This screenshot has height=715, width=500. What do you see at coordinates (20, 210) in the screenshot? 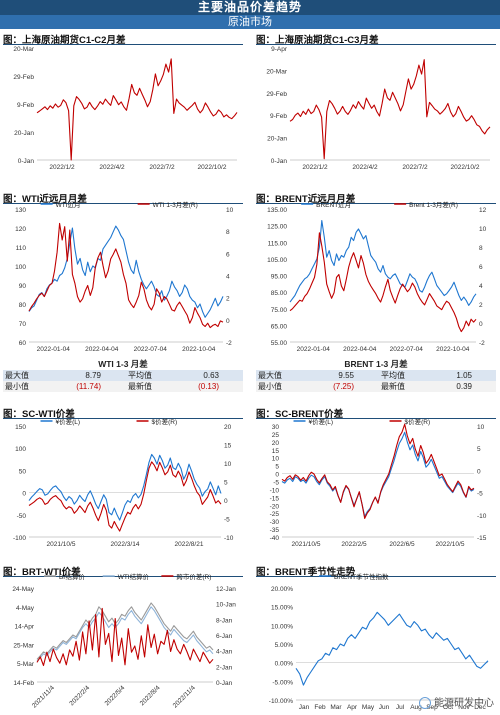
I see `y-tick-label: 130` at bounding box center [20, 210].